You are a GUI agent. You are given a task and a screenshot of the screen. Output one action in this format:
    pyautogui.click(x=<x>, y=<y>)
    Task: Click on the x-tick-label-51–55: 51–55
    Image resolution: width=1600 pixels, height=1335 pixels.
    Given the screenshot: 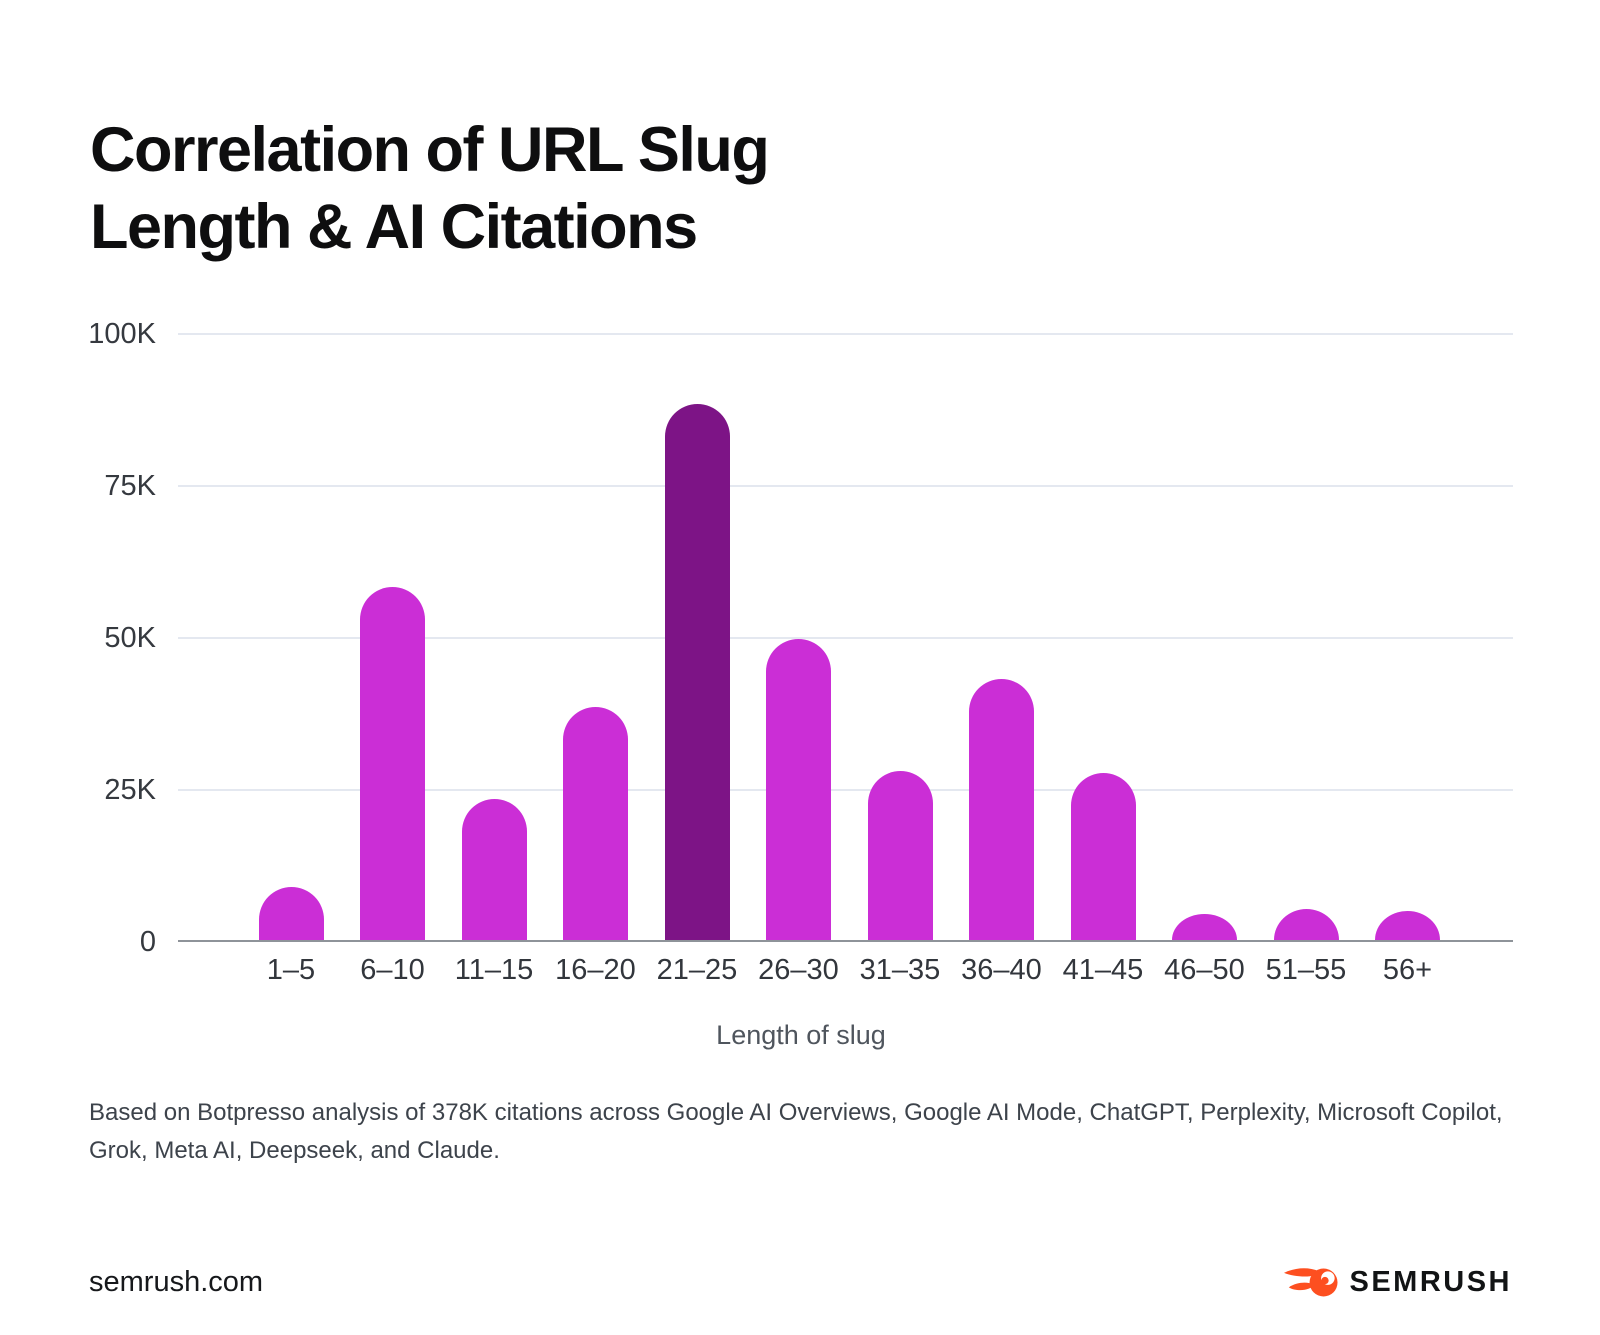 What is the action you would take?
    pyautogui.click(x=1306, y=970)
    